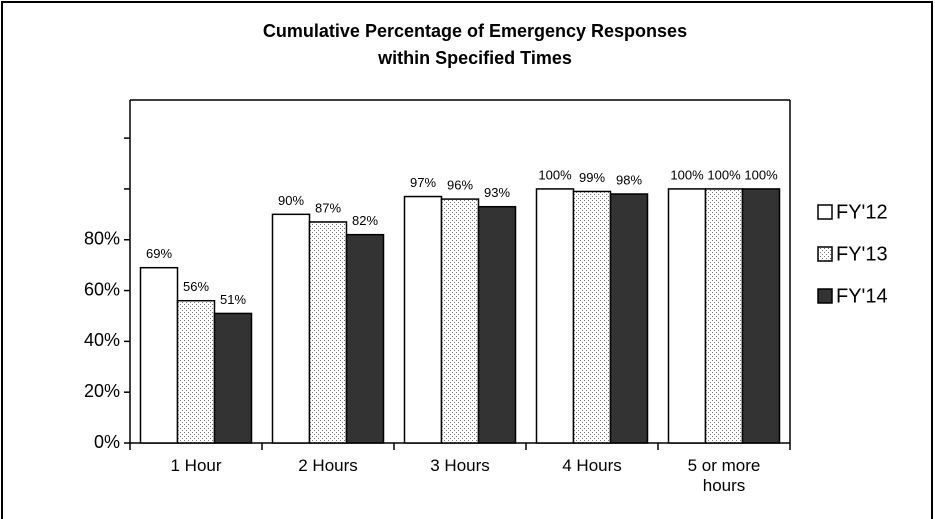 This screenshot has height=519, width=935. Describe the element at coordinates (423, 182) in the screenshot. I see `value-label: 97%` at that location.